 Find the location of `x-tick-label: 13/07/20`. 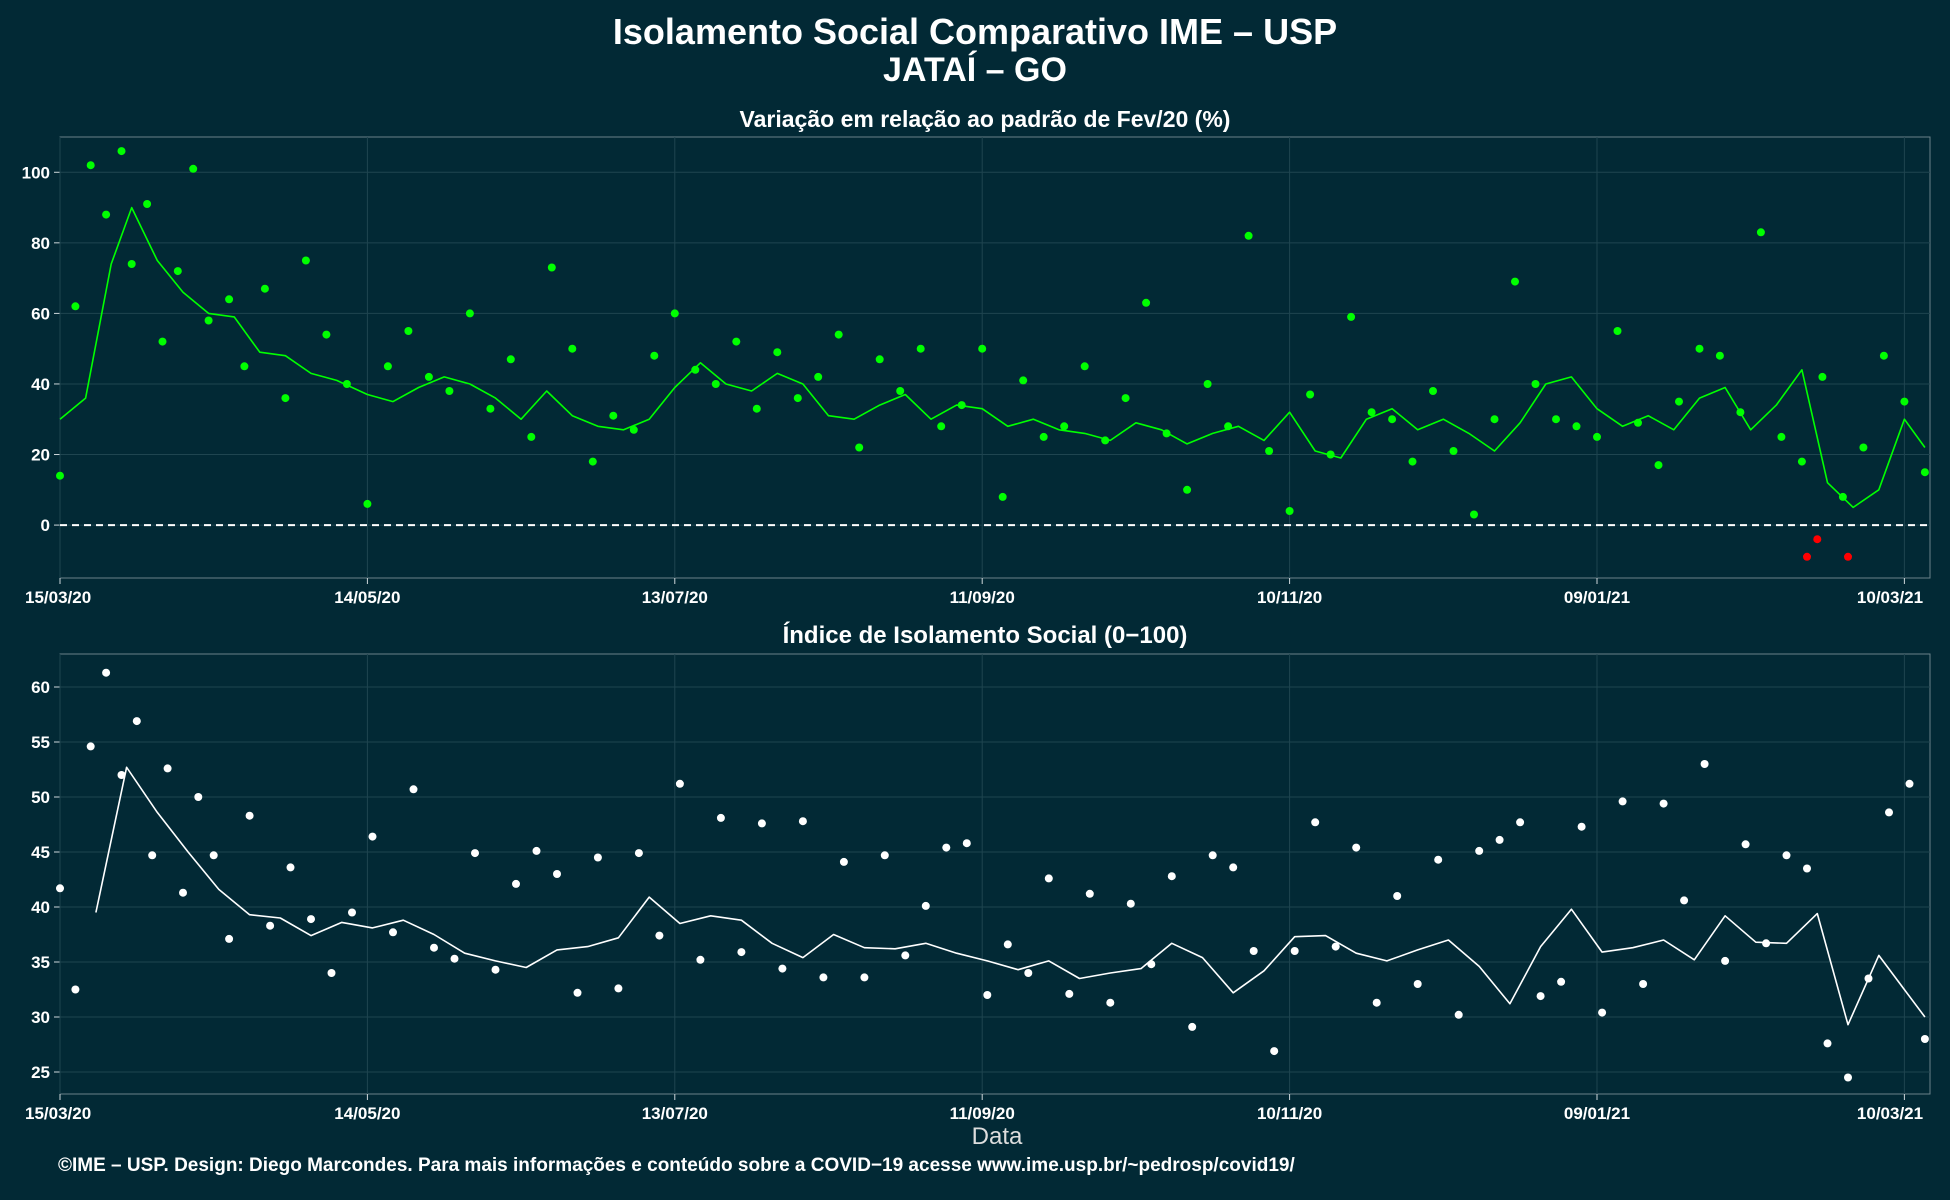

x-tick-label: 13/07/20 is located at coordinates (675, 1113).